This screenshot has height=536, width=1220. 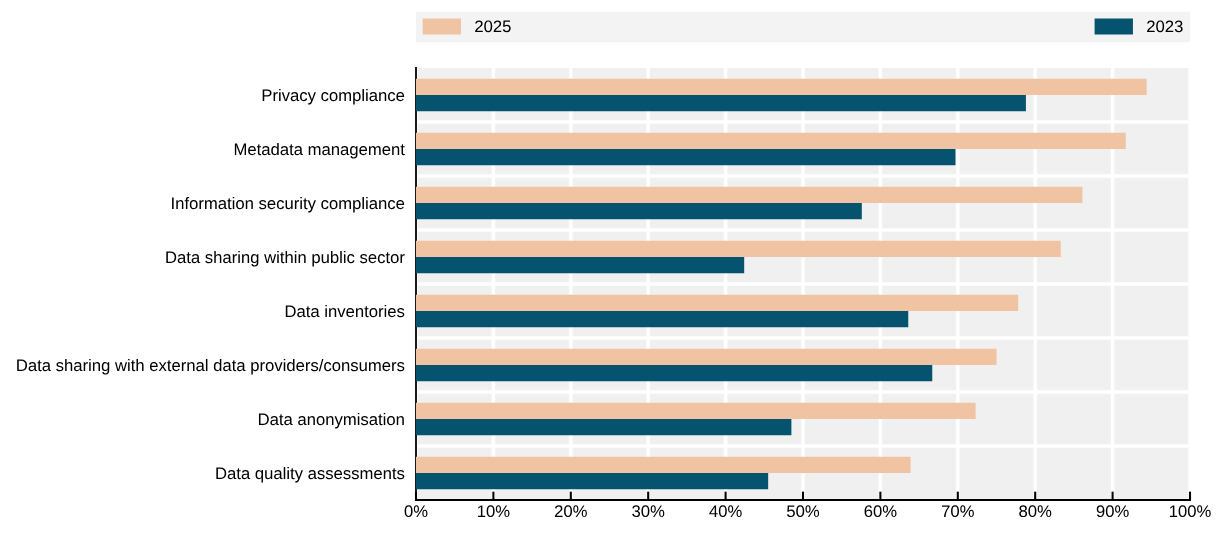 What do you see at coordinates (803, 511) in the screenshot?
I see `x-tick-label: 50%` at bounding box center [803, 511].